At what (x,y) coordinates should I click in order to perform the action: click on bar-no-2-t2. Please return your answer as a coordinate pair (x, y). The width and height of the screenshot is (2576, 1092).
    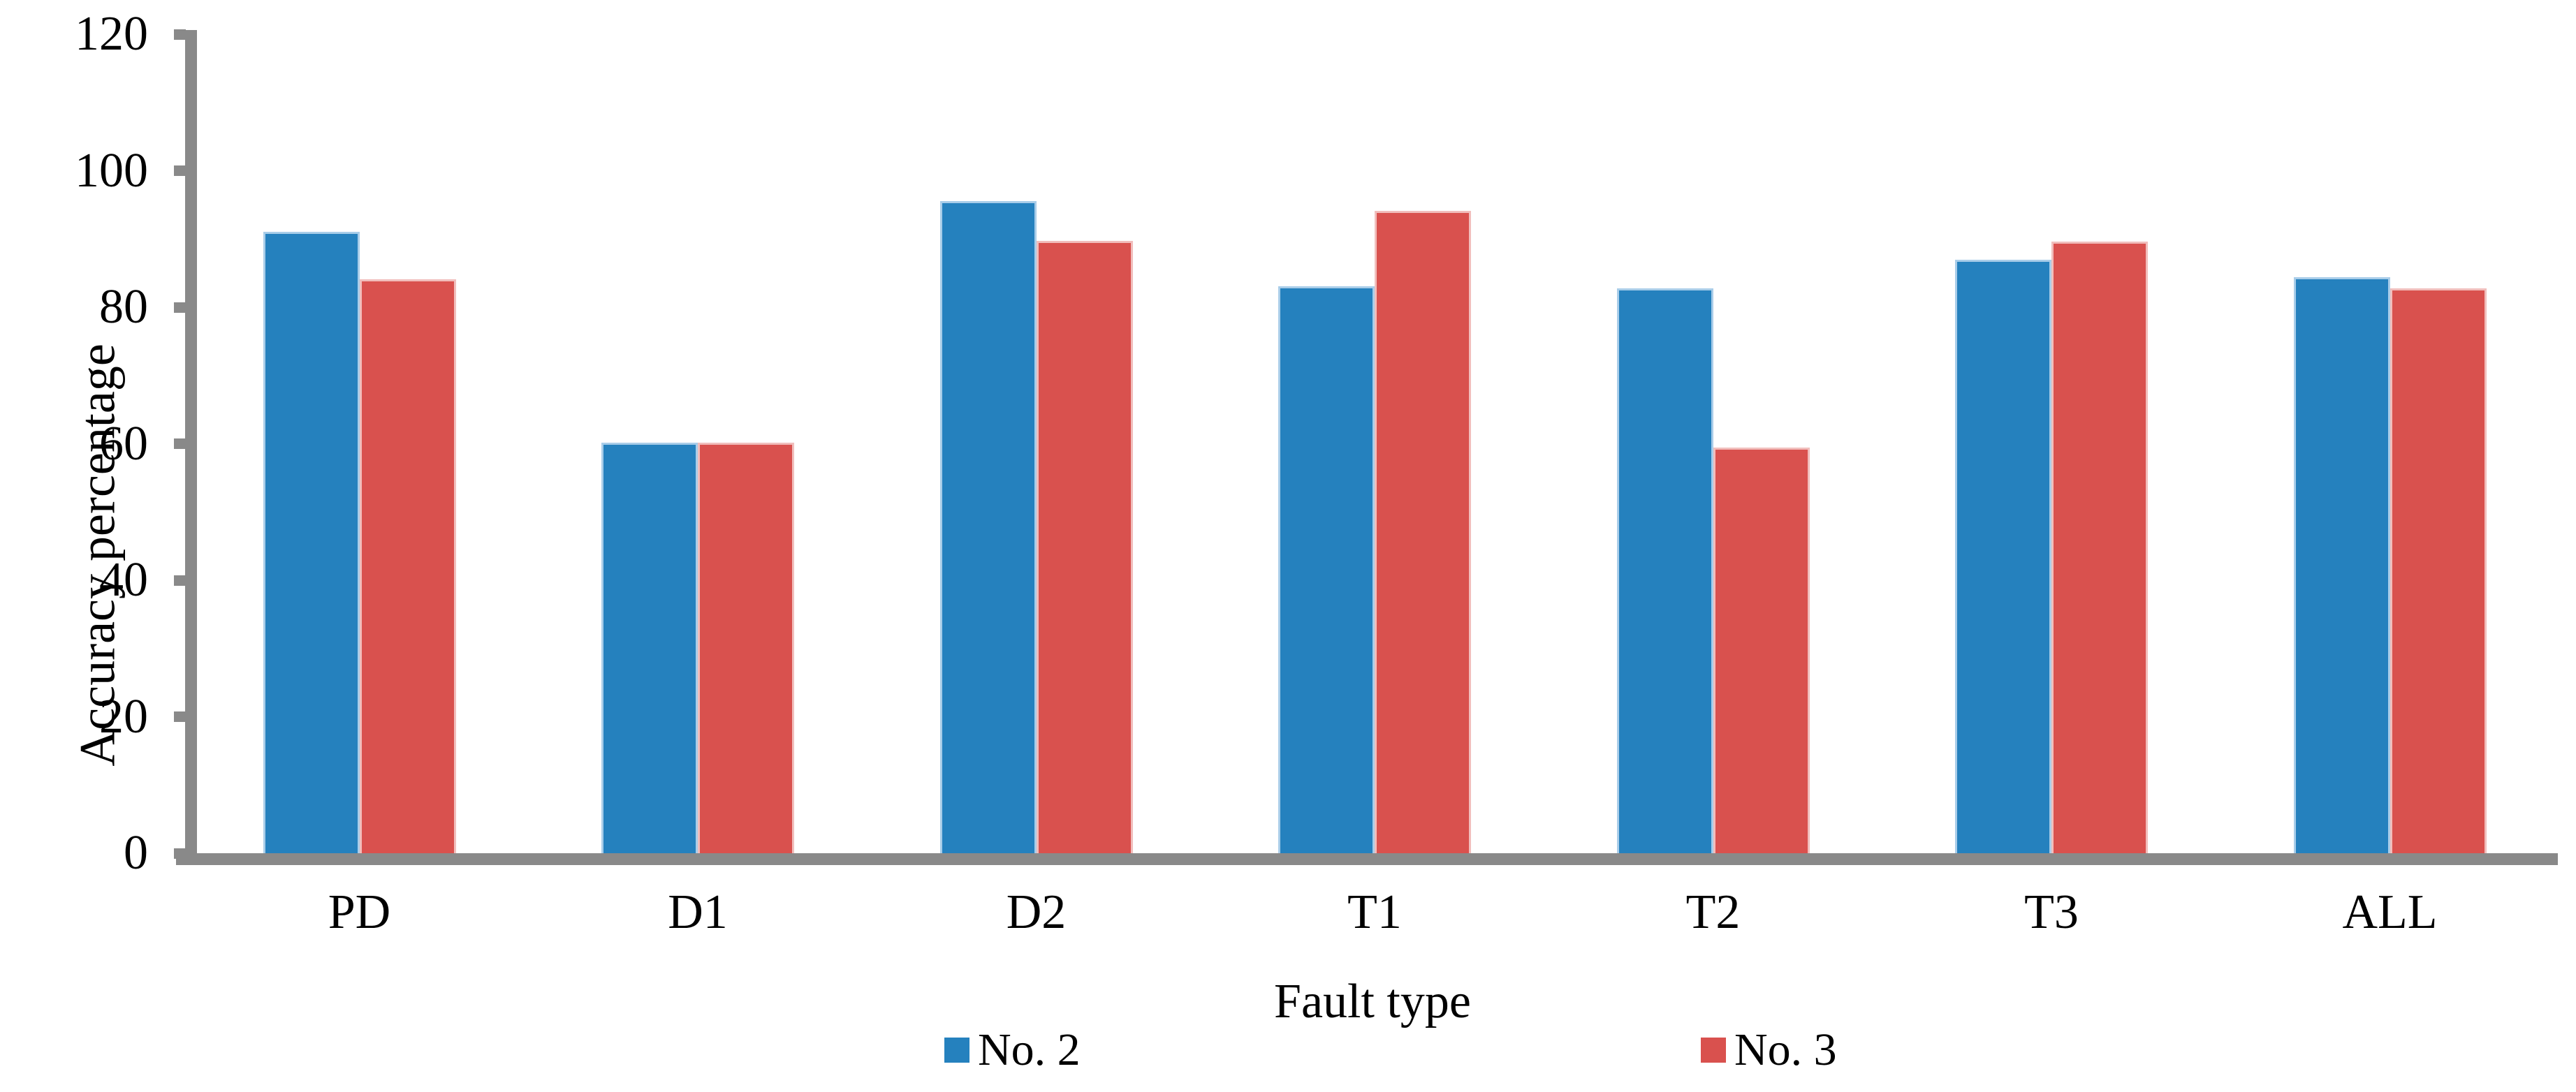
    Looking at the image, I should click on (1665, 571).